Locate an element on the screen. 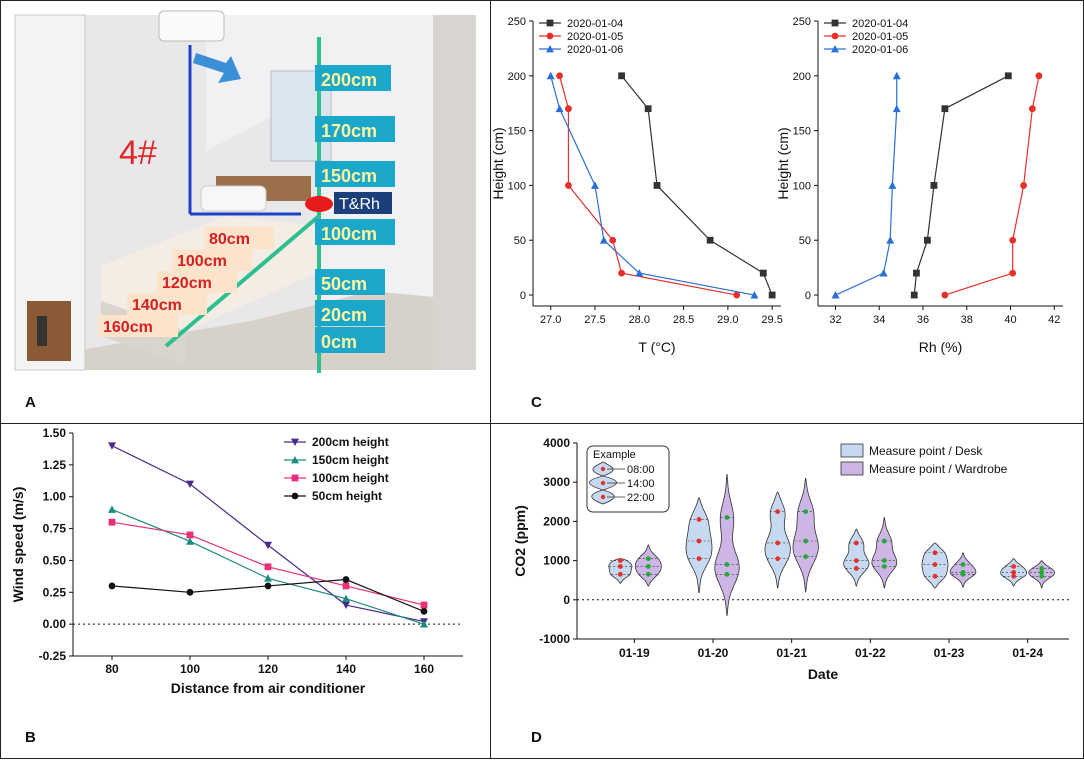  distance-label-140: 140cm is located at coordinates (167, 304).